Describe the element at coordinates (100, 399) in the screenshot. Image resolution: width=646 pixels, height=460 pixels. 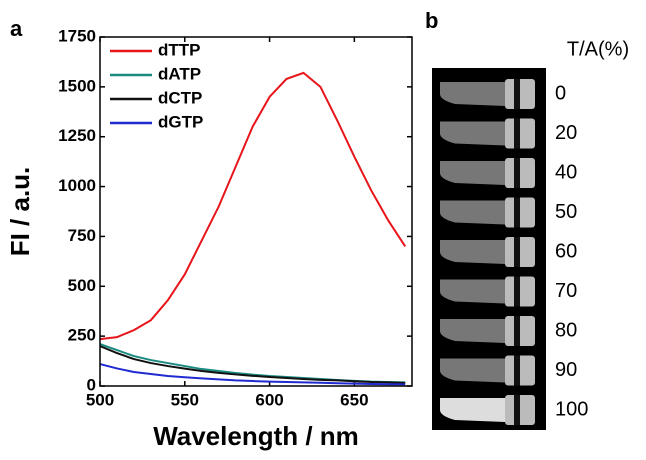
I see `x-tick-label: 500` at that location.